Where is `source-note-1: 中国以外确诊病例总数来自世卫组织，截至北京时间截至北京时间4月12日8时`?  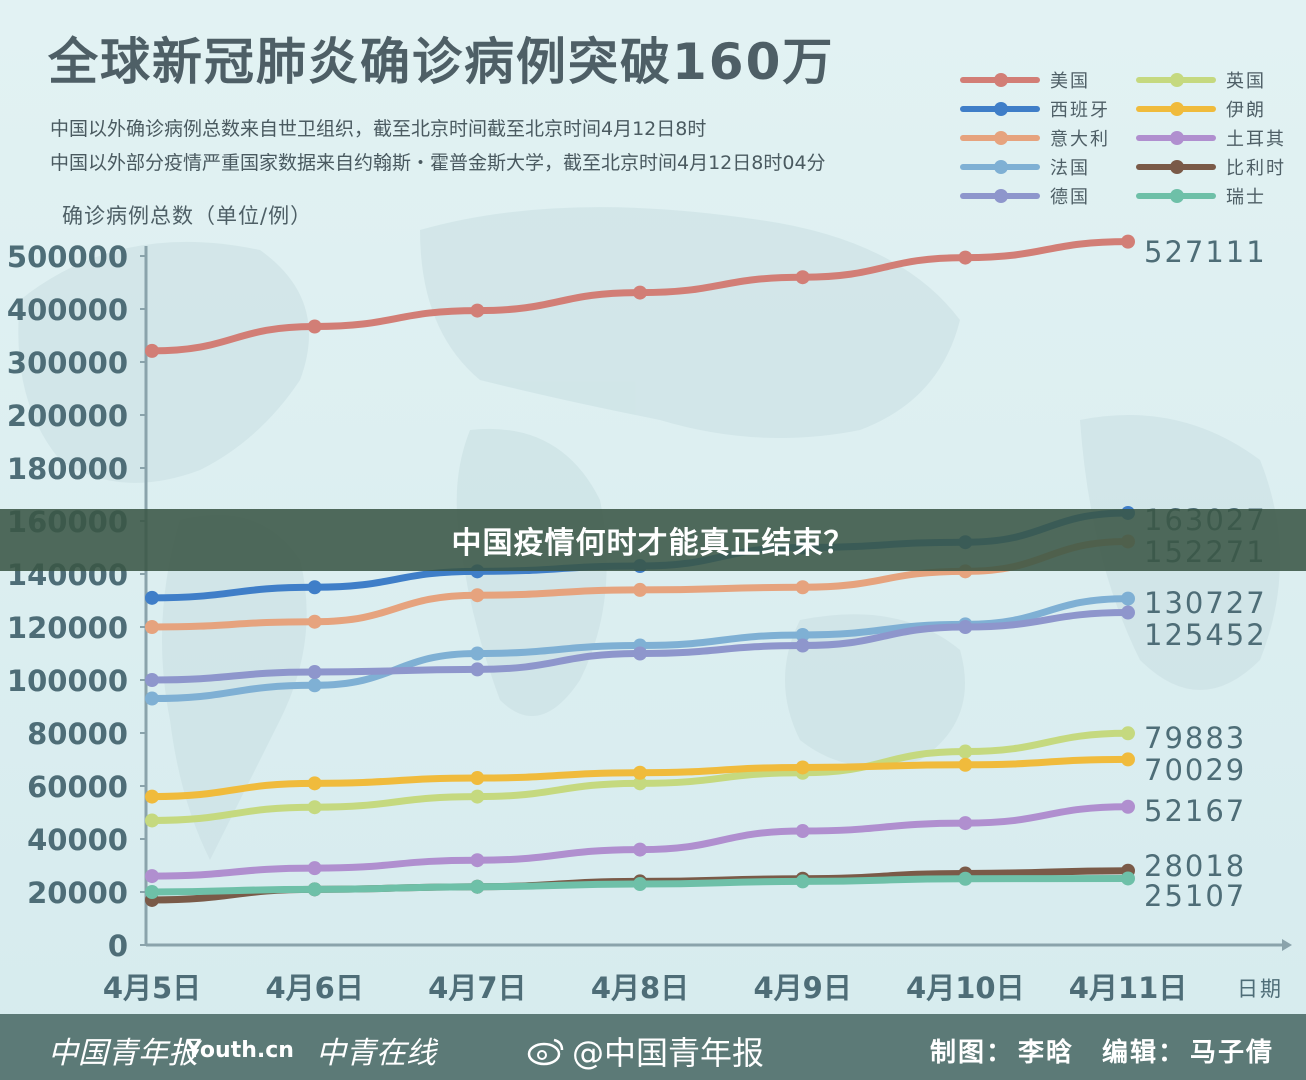
source-note-1: 中国以外确诊病例总数来自世卫组织，截至北京时间截至北京时间4月12日8时 is located at coordinates (378, 129).